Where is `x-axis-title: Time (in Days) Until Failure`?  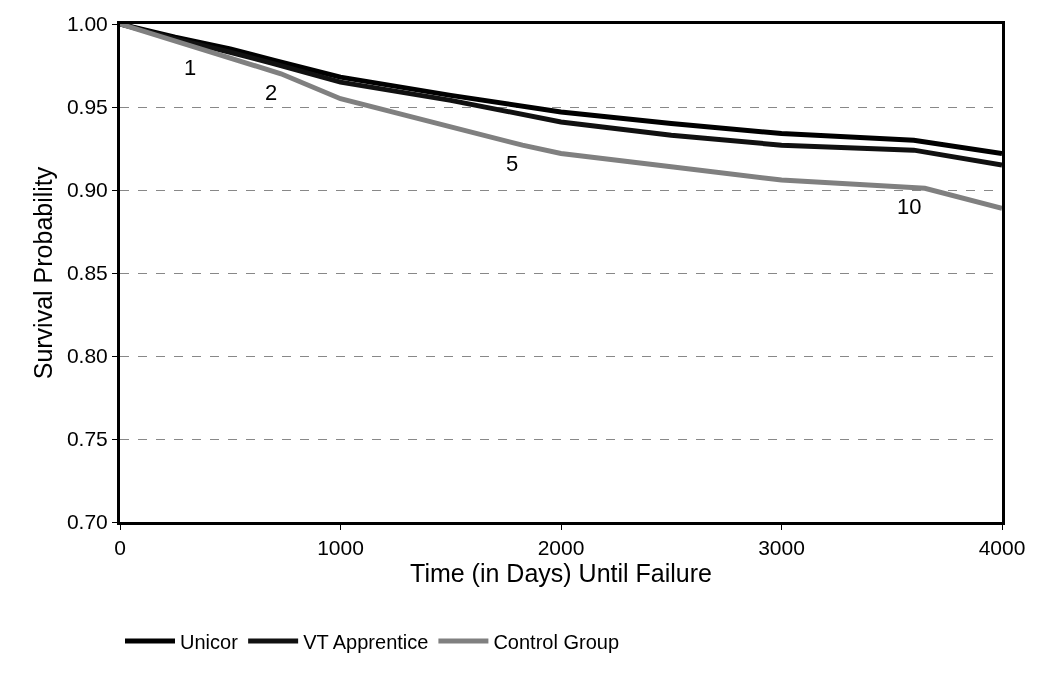 x-axis-title: Time (in Days) Until Failure is located at coordinates (561, 573).